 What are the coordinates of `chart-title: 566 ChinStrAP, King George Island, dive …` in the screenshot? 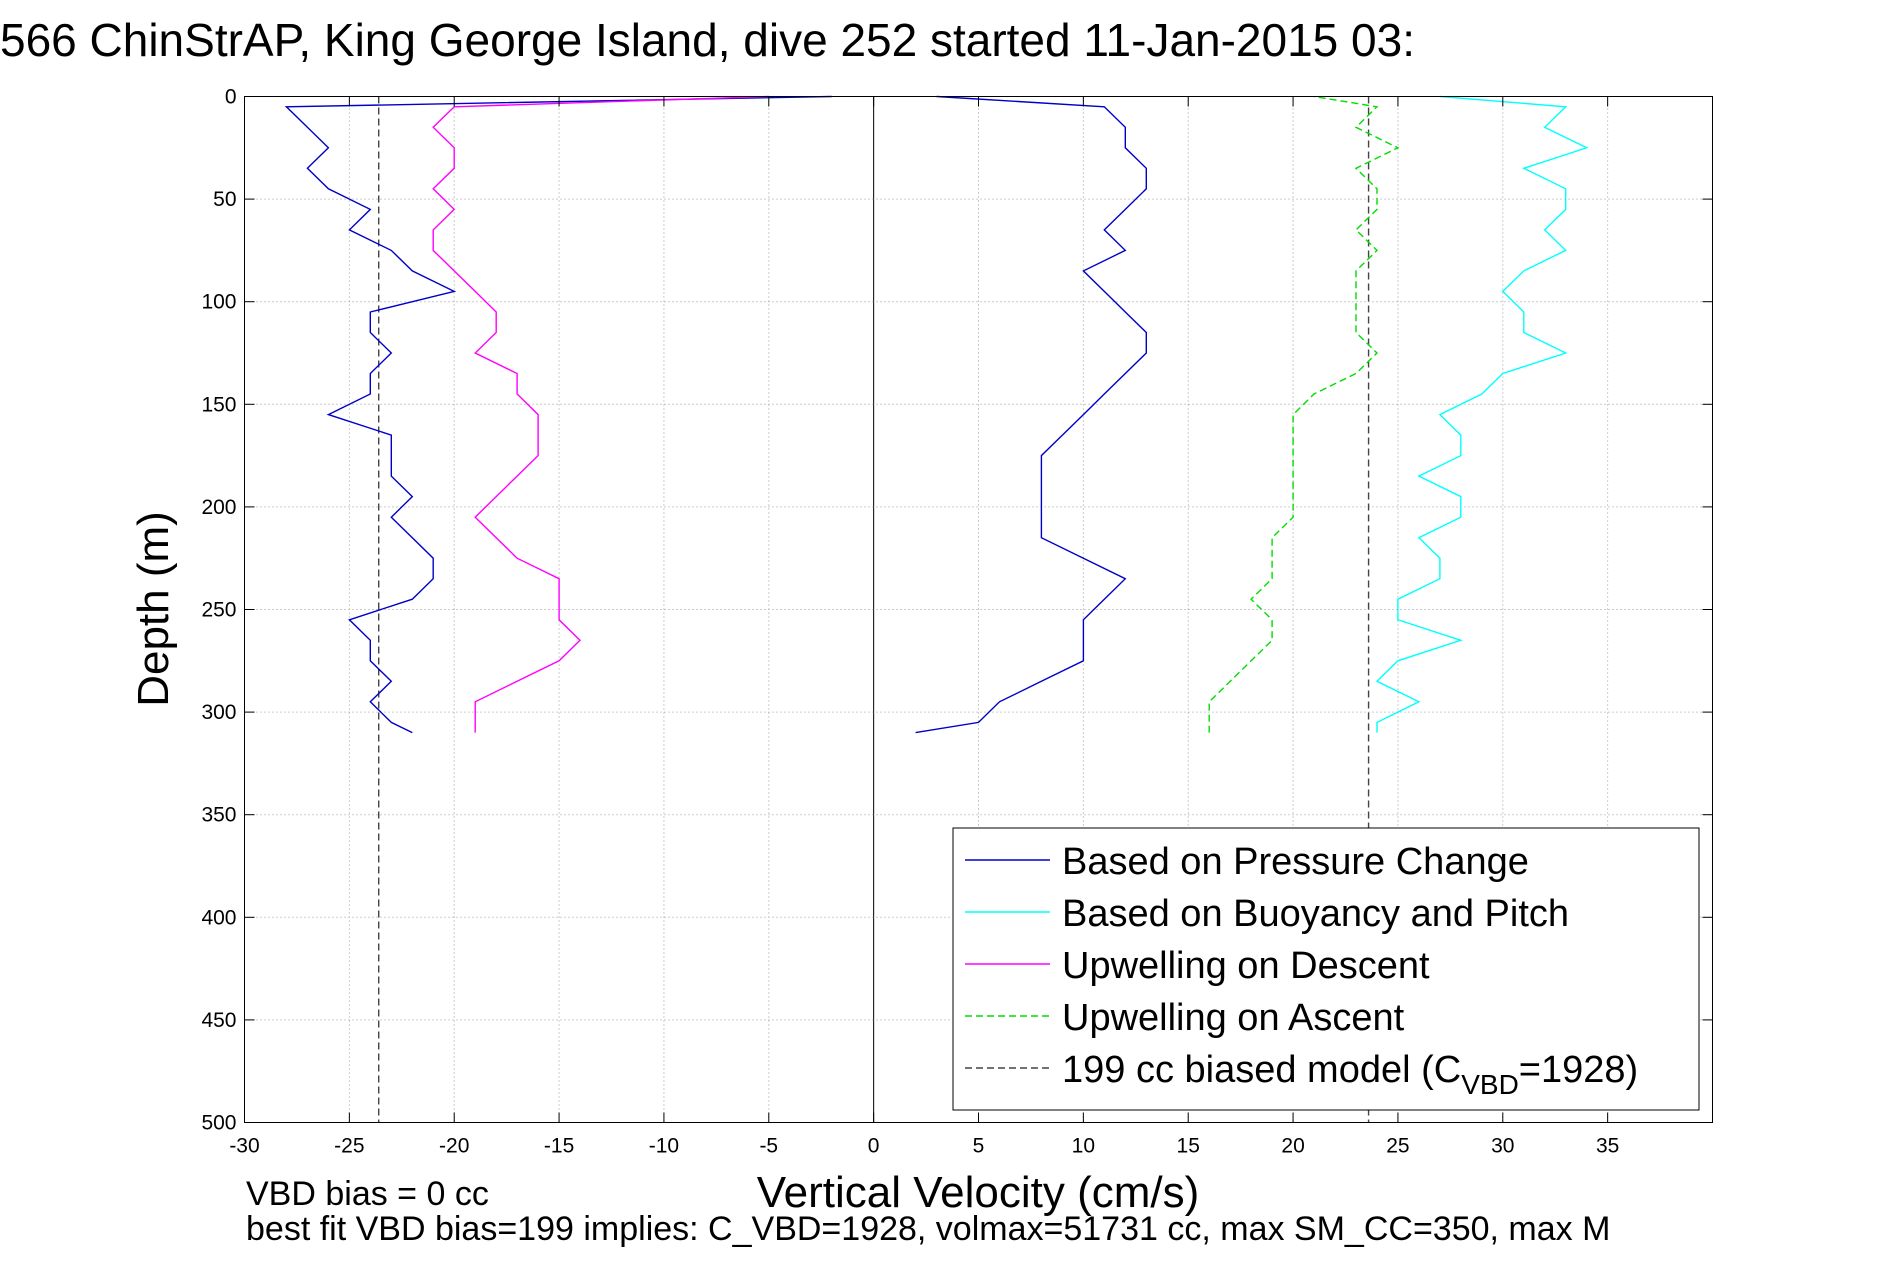 It's located at (707, 40).